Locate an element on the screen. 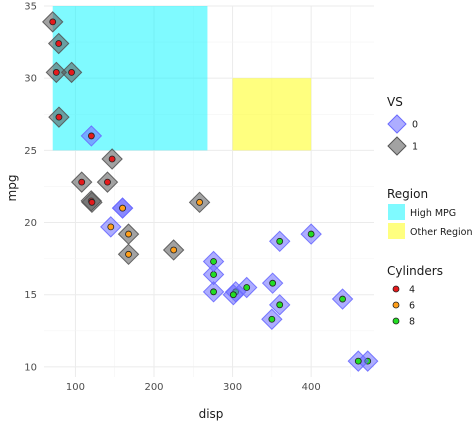  x-tick-label: 100 is located at coordinates (75, 387).